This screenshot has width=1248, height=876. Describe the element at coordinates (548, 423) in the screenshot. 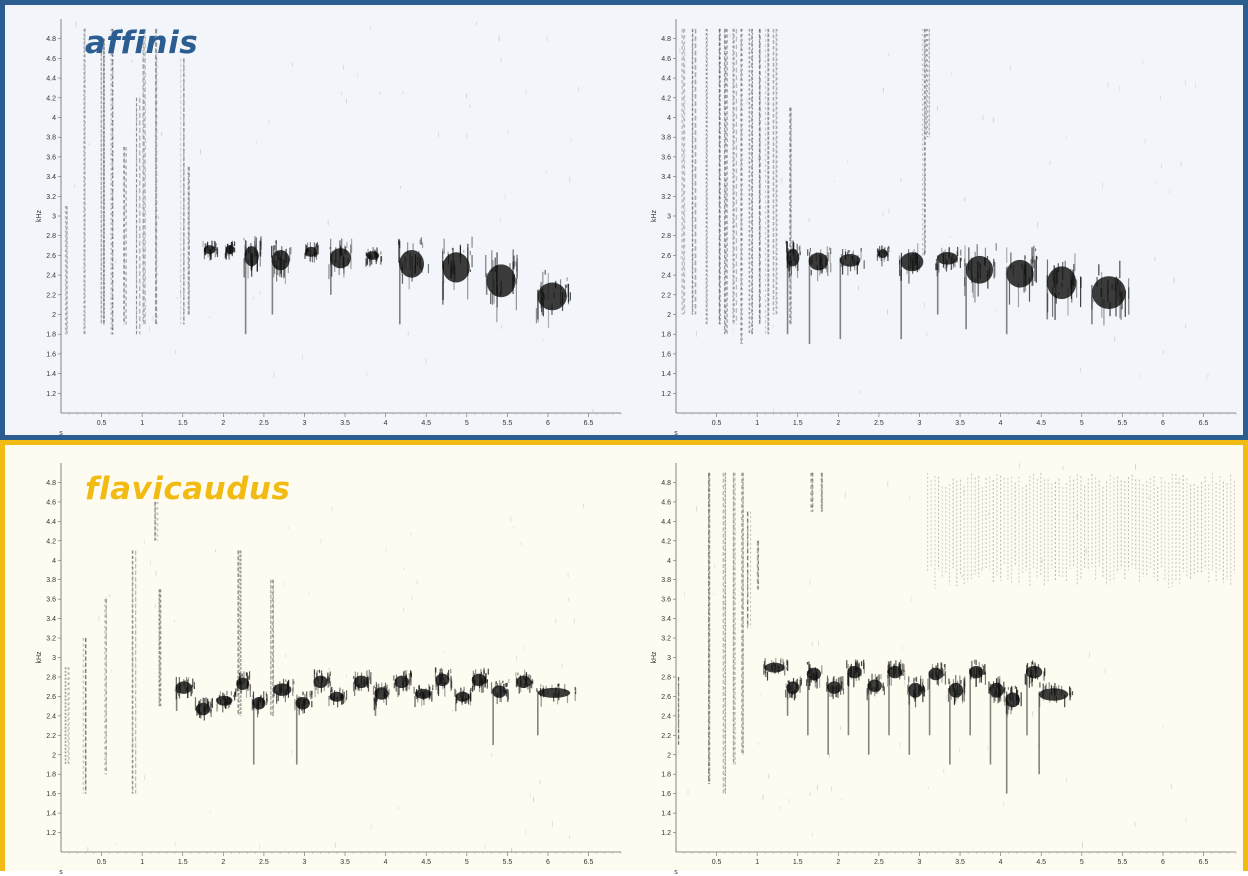

I see `x-tick-label: 6` at that location.